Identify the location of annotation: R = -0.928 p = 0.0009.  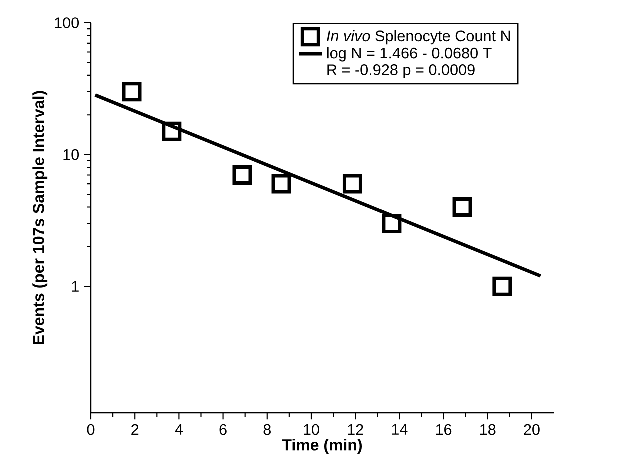
(401, 71).